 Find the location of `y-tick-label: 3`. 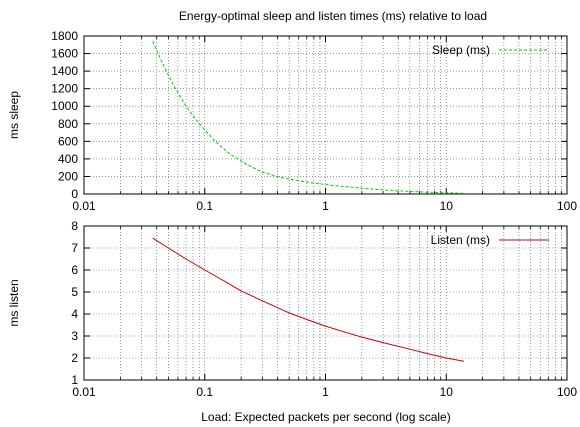

y-tick-label: 3 is located at coordinates (74, 336).